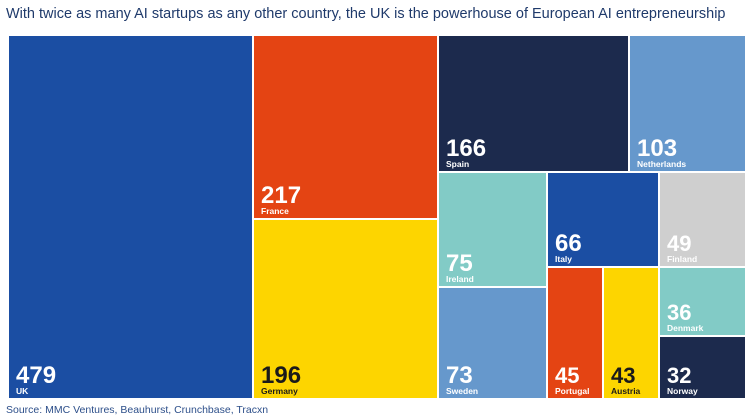 The height and width of the screenshot is (420, 750). I want to click on tile-rect-france, so click(345, 127).